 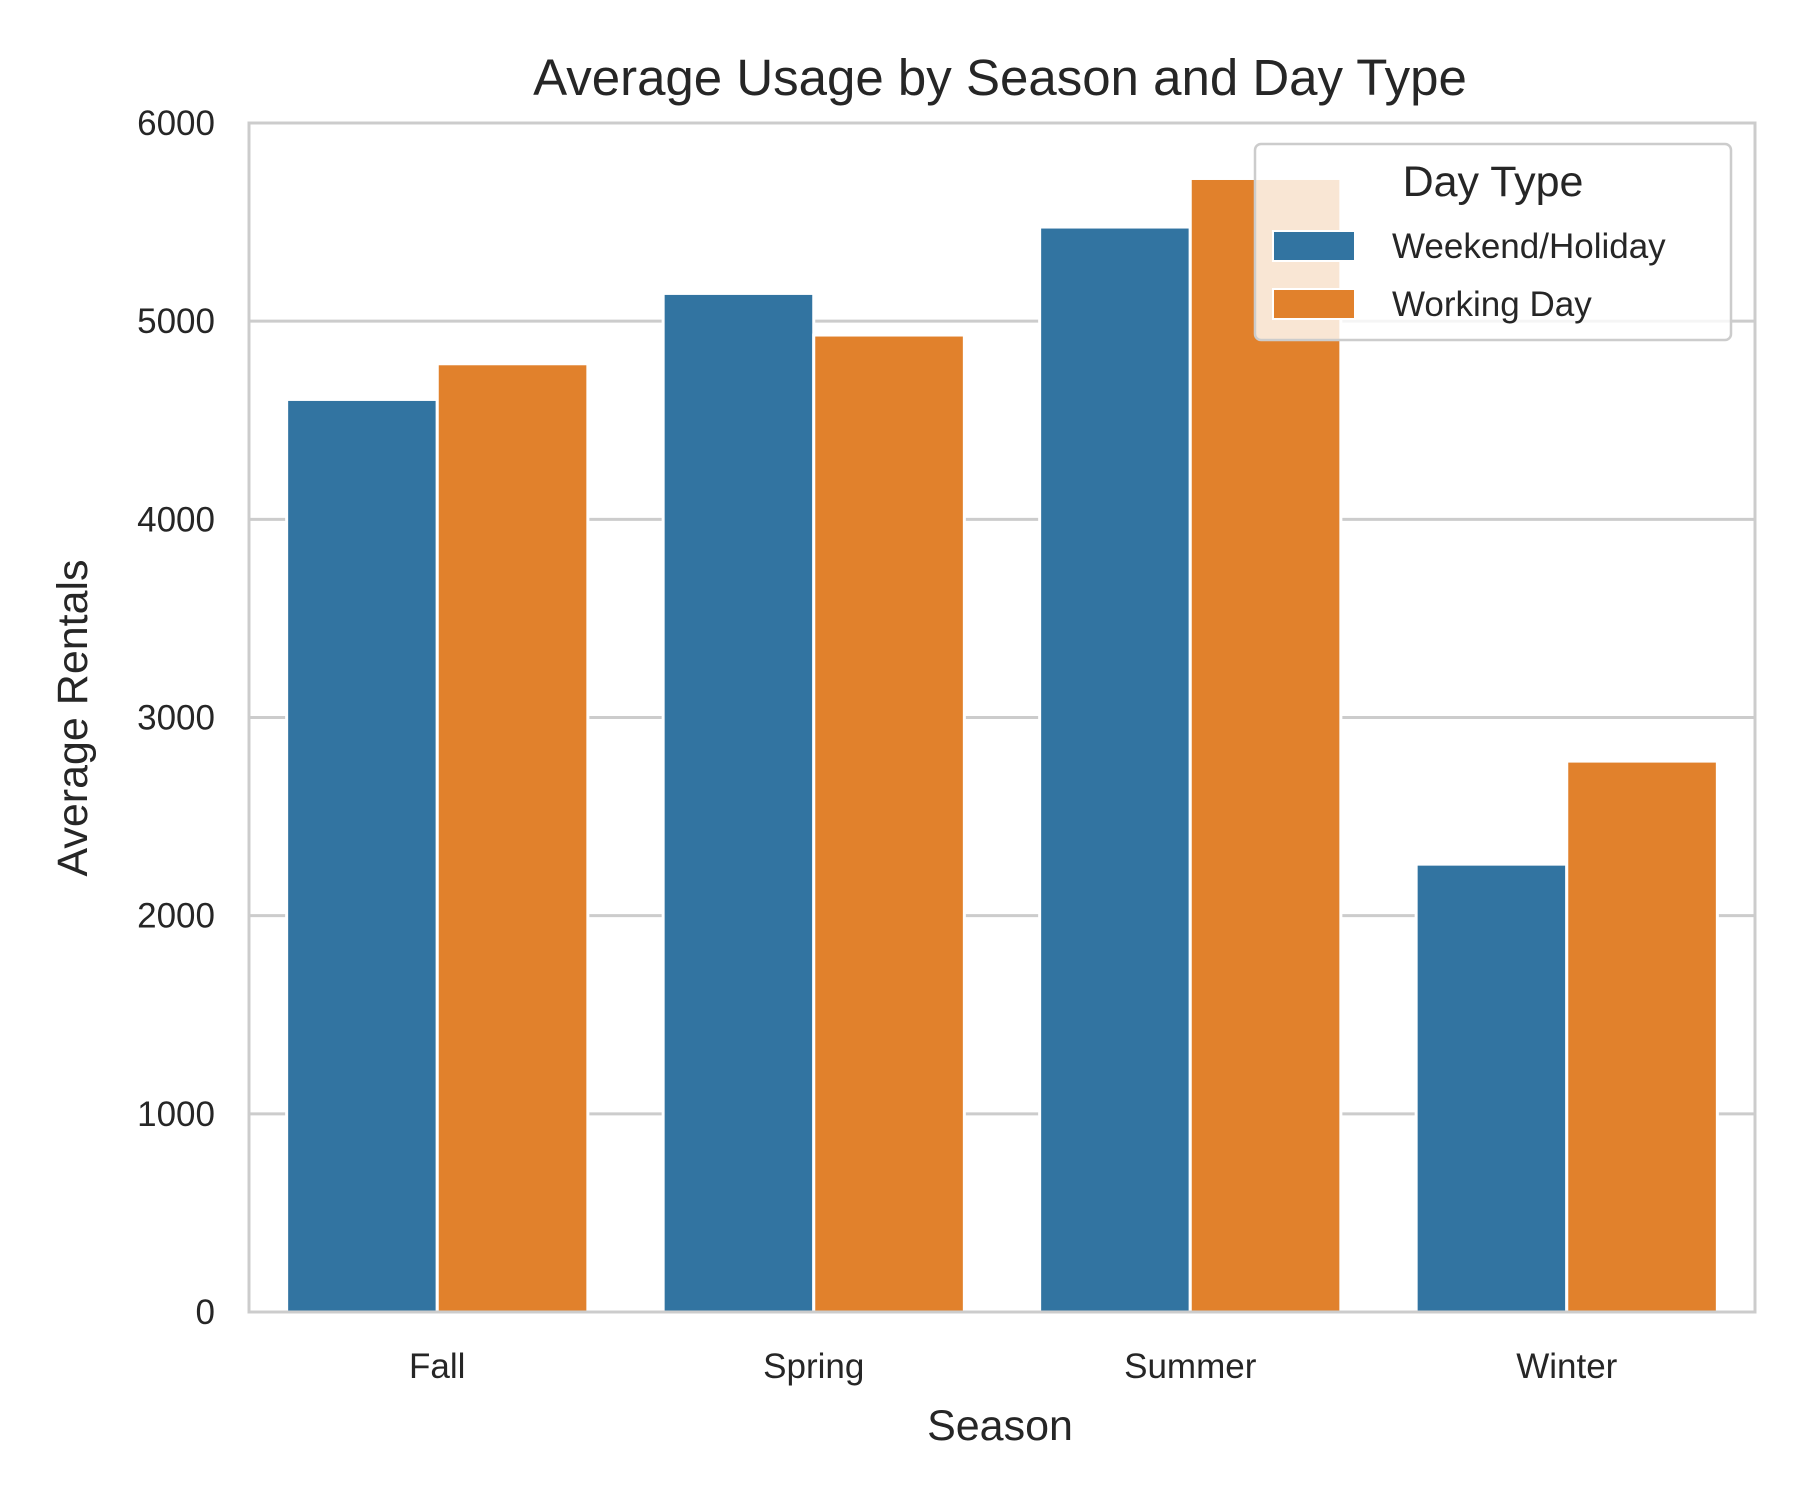 I want to click on y-tick-label: 5000, so click(x=176, y=321).